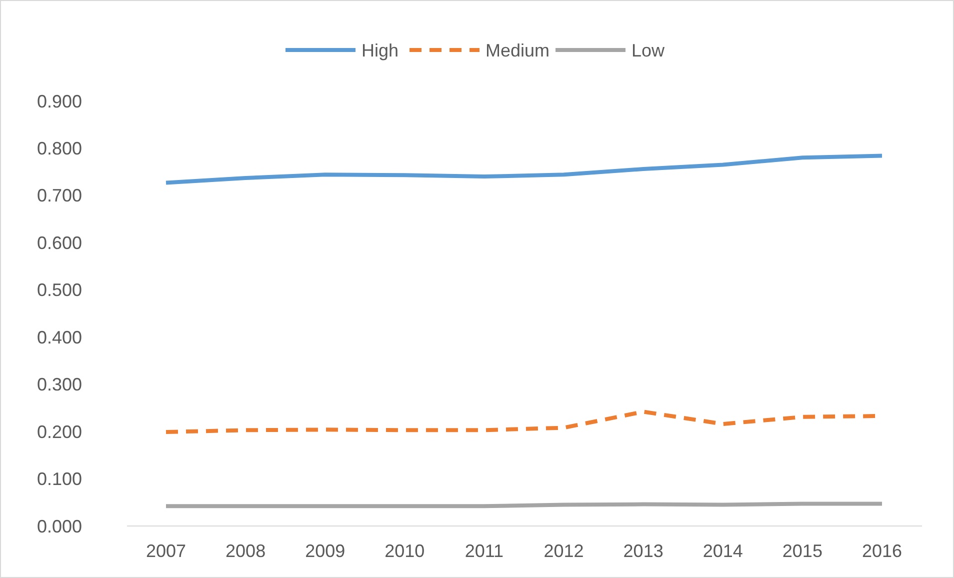  I want to click on legend-label: Low, so click(649, 50).